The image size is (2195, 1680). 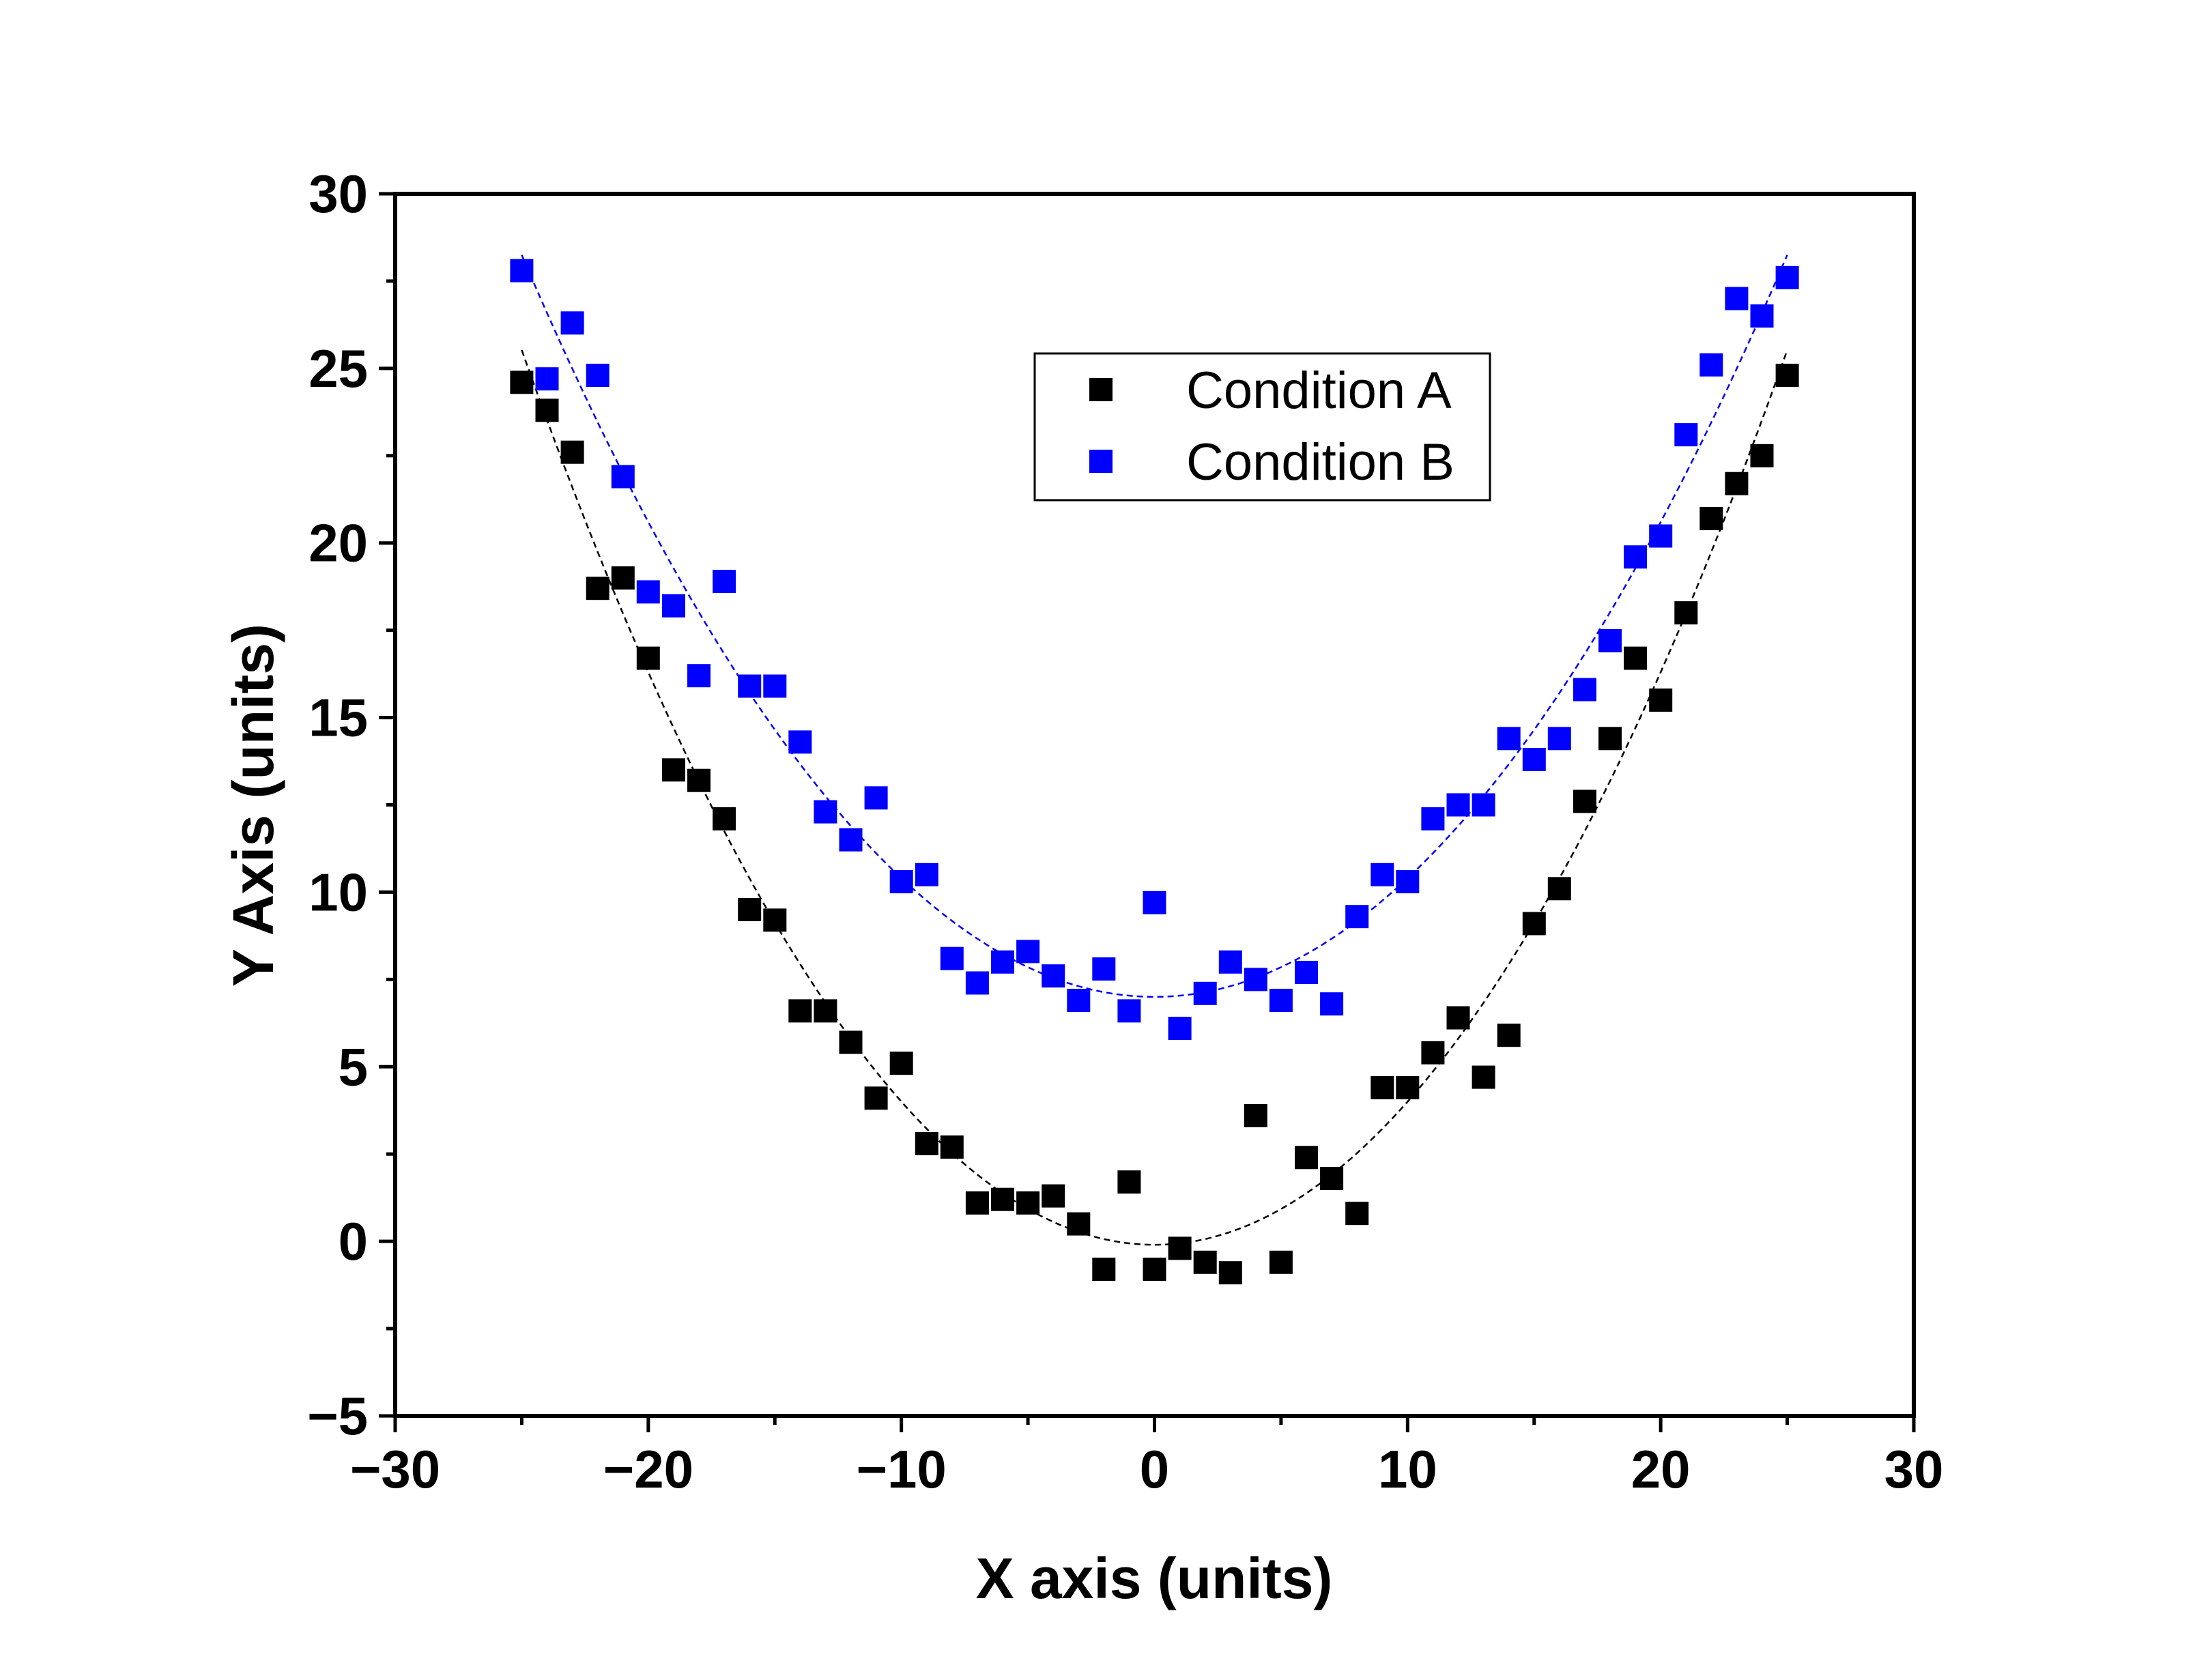 What do you see at coordinates (338, 194) in the screenshot?
I see `y-tick-label-7: 30` at bounding box center [338, 194].